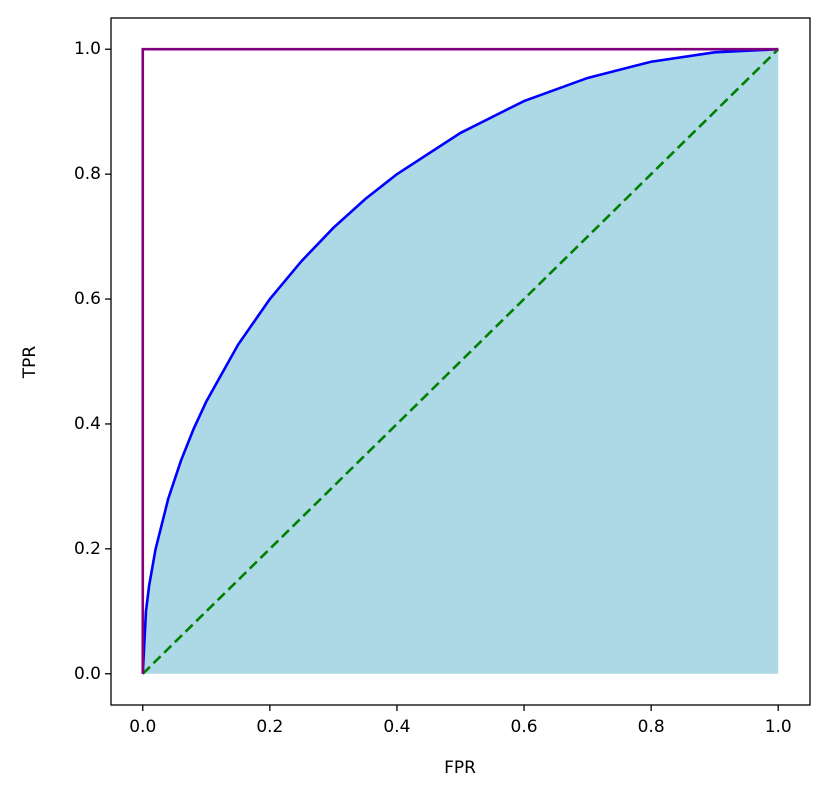  What do you see at coordinates (460, 768) in the screenshot?
I see `x-axis-label: FPR` at bounding box center [460, 768].